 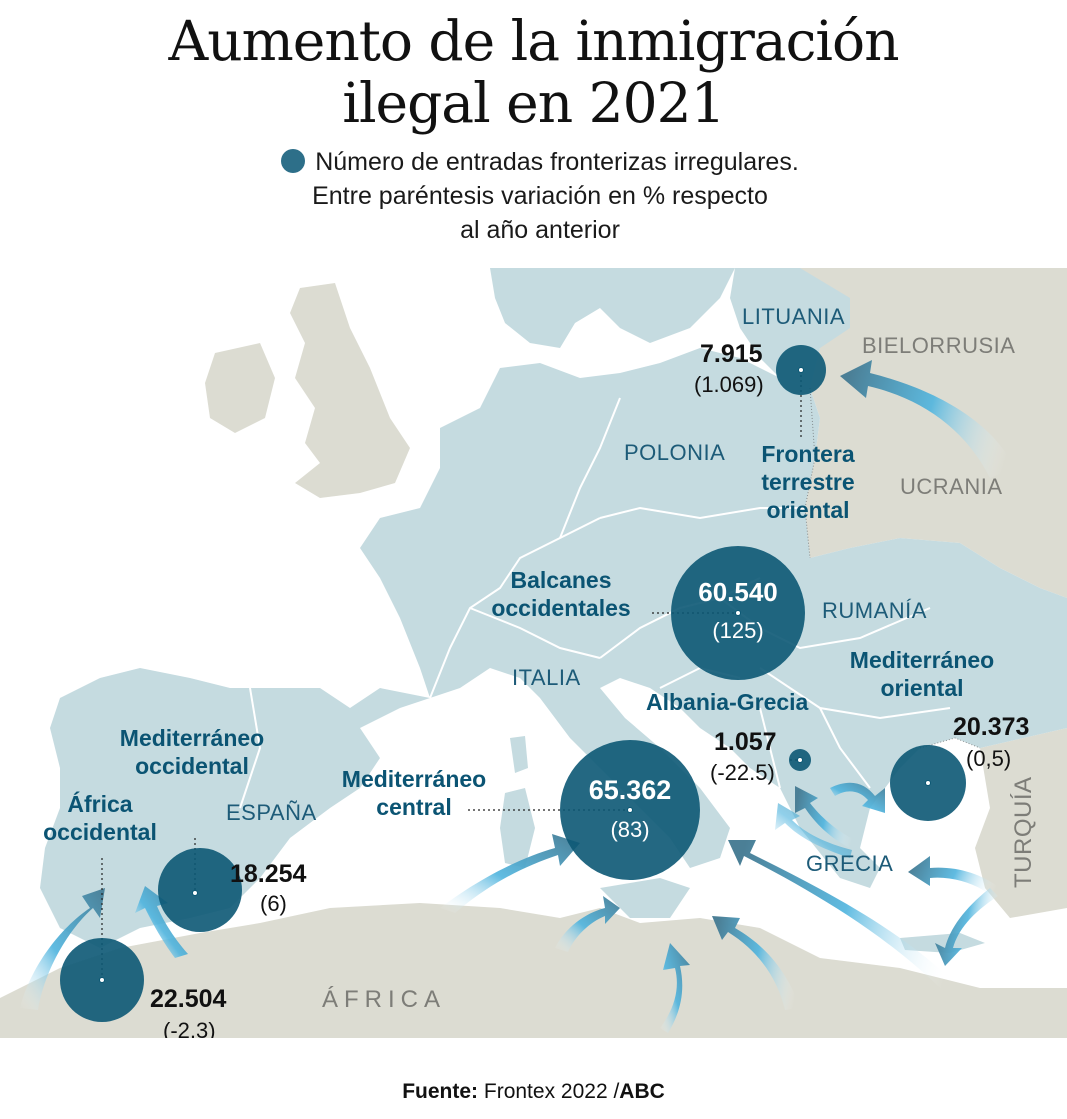 What do you see at coordinates (675, 452) in the screenshot?
I see `country-label-polonia: POLONIA` at bounding box center [675, 452].